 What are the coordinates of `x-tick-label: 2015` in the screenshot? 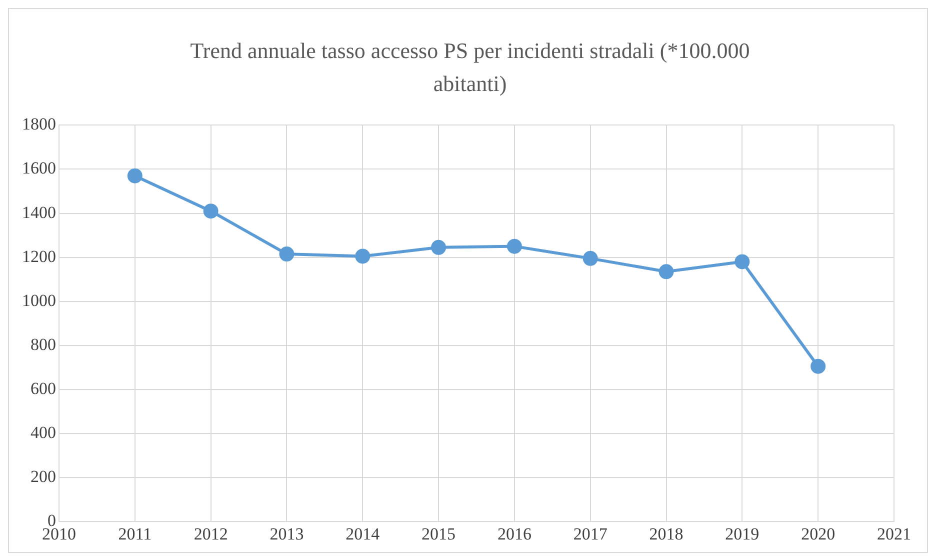 It's located at (439, 534).